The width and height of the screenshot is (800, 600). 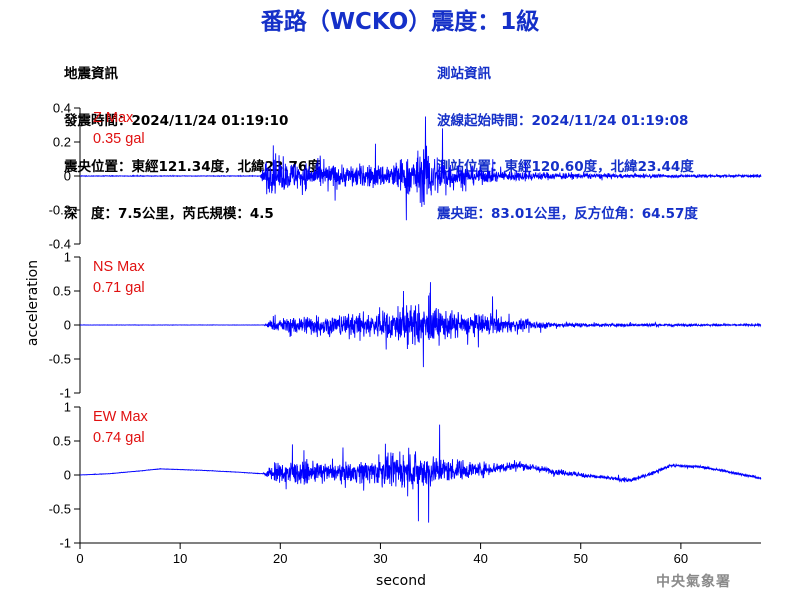 What do you see at coordinates (33, 303) in the screenshot?
I see `y-axis-label: acceleration` at bounding box center [33, 303].